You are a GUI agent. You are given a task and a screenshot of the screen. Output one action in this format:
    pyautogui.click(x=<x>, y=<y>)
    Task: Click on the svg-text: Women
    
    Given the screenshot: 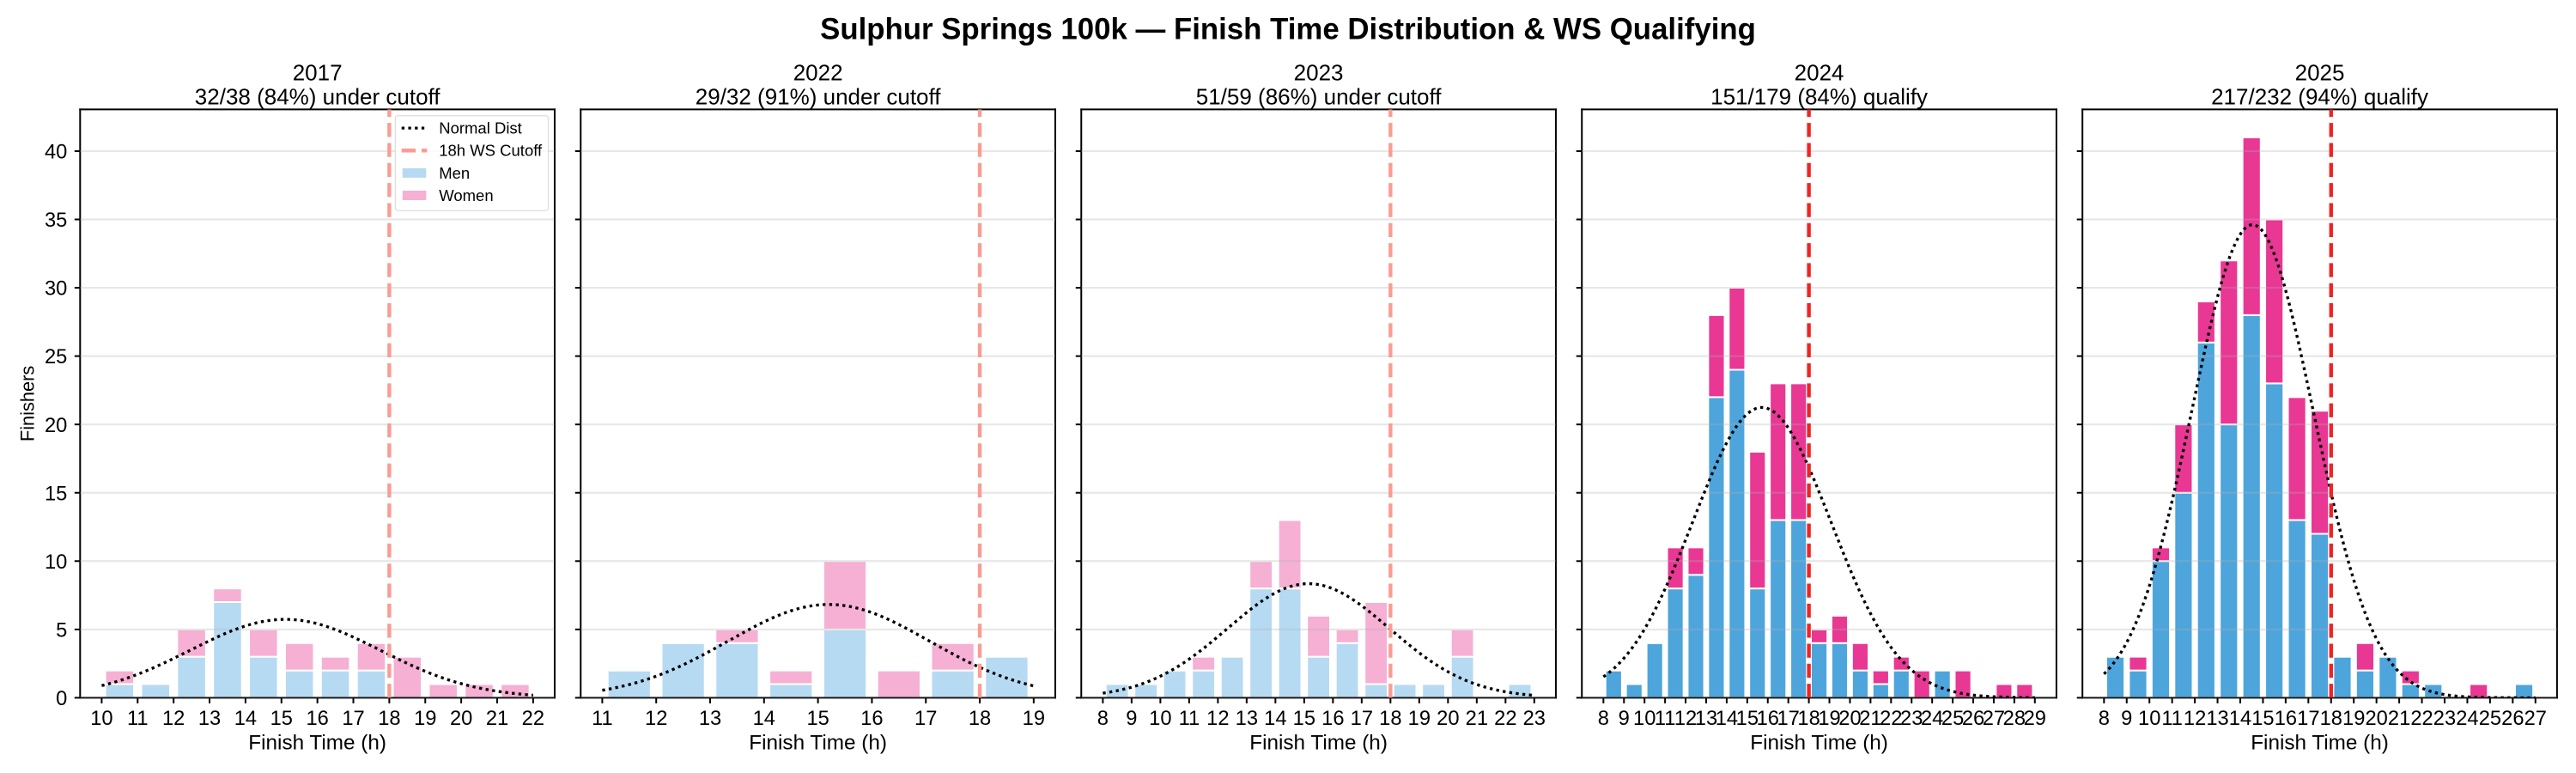 What is the action you would take?
    pyautogui.click(x=466, y=195)
    